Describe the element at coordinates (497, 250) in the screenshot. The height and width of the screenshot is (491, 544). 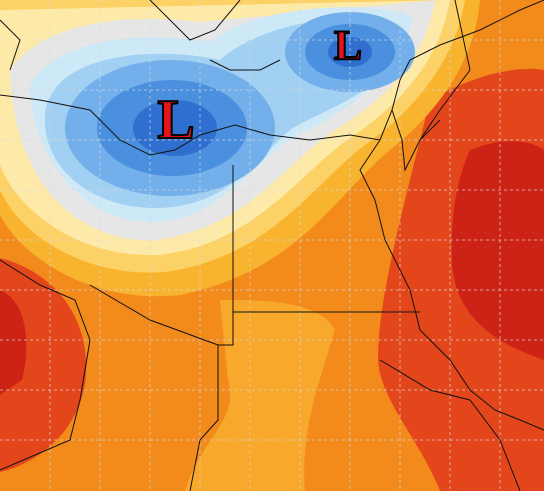
I see `hotter-region` at that location.